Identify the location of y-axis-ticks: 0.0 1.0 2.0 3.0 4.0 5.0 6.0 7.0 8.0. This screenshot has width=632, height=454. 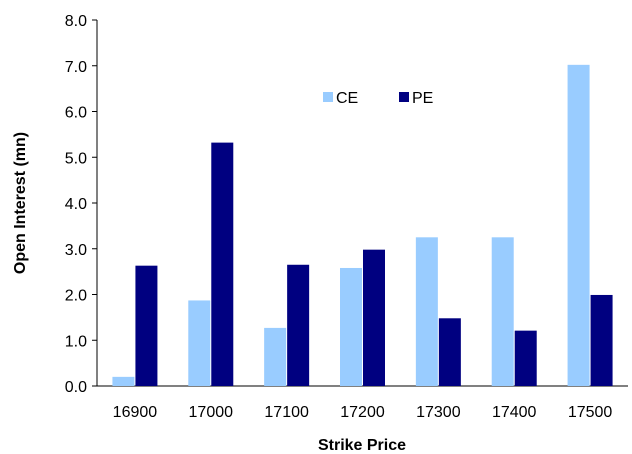
(81, 204).